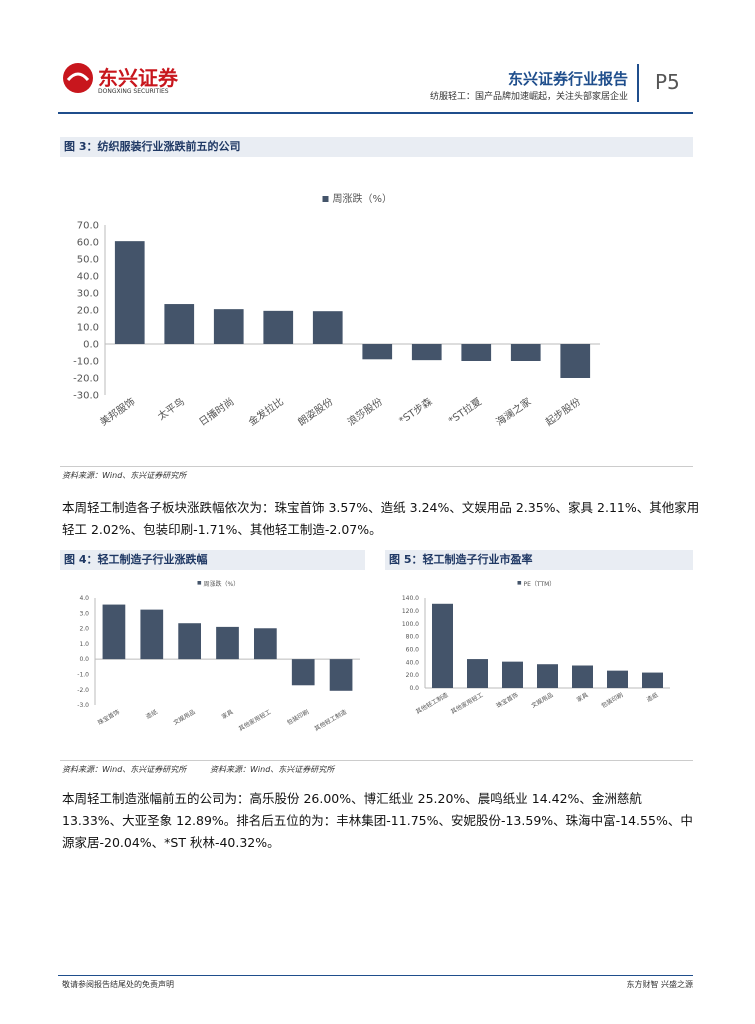  Describe the element at coordinates (84, 613) in the screenshot. I see `y-tick-label: 3.0` at that location.